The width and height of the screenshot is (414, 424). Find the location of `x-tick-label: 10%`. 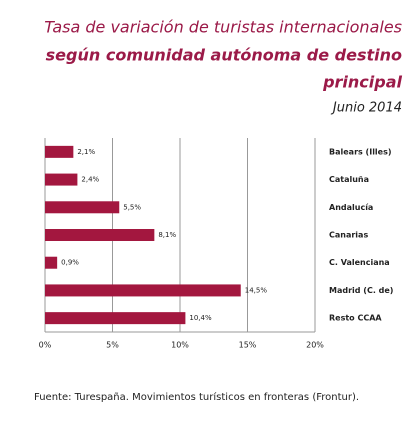

x-tick-label: 10% is located at coordinates (180, 345).